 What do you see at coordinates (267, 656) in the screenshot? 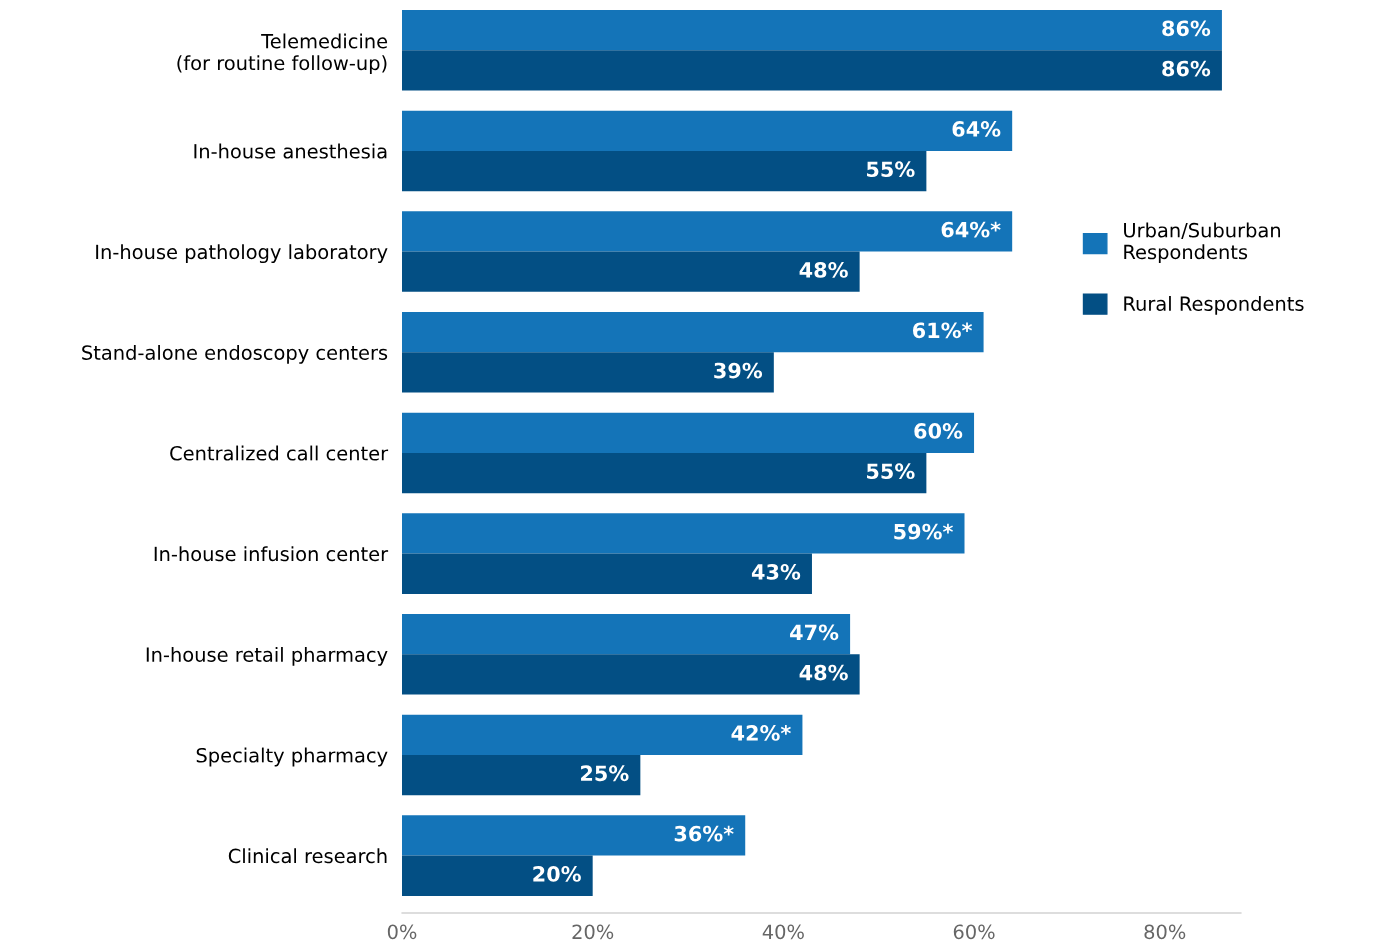
I see `y-tick-label: In-house retail pharmacy` at bounding box center [267, 656].